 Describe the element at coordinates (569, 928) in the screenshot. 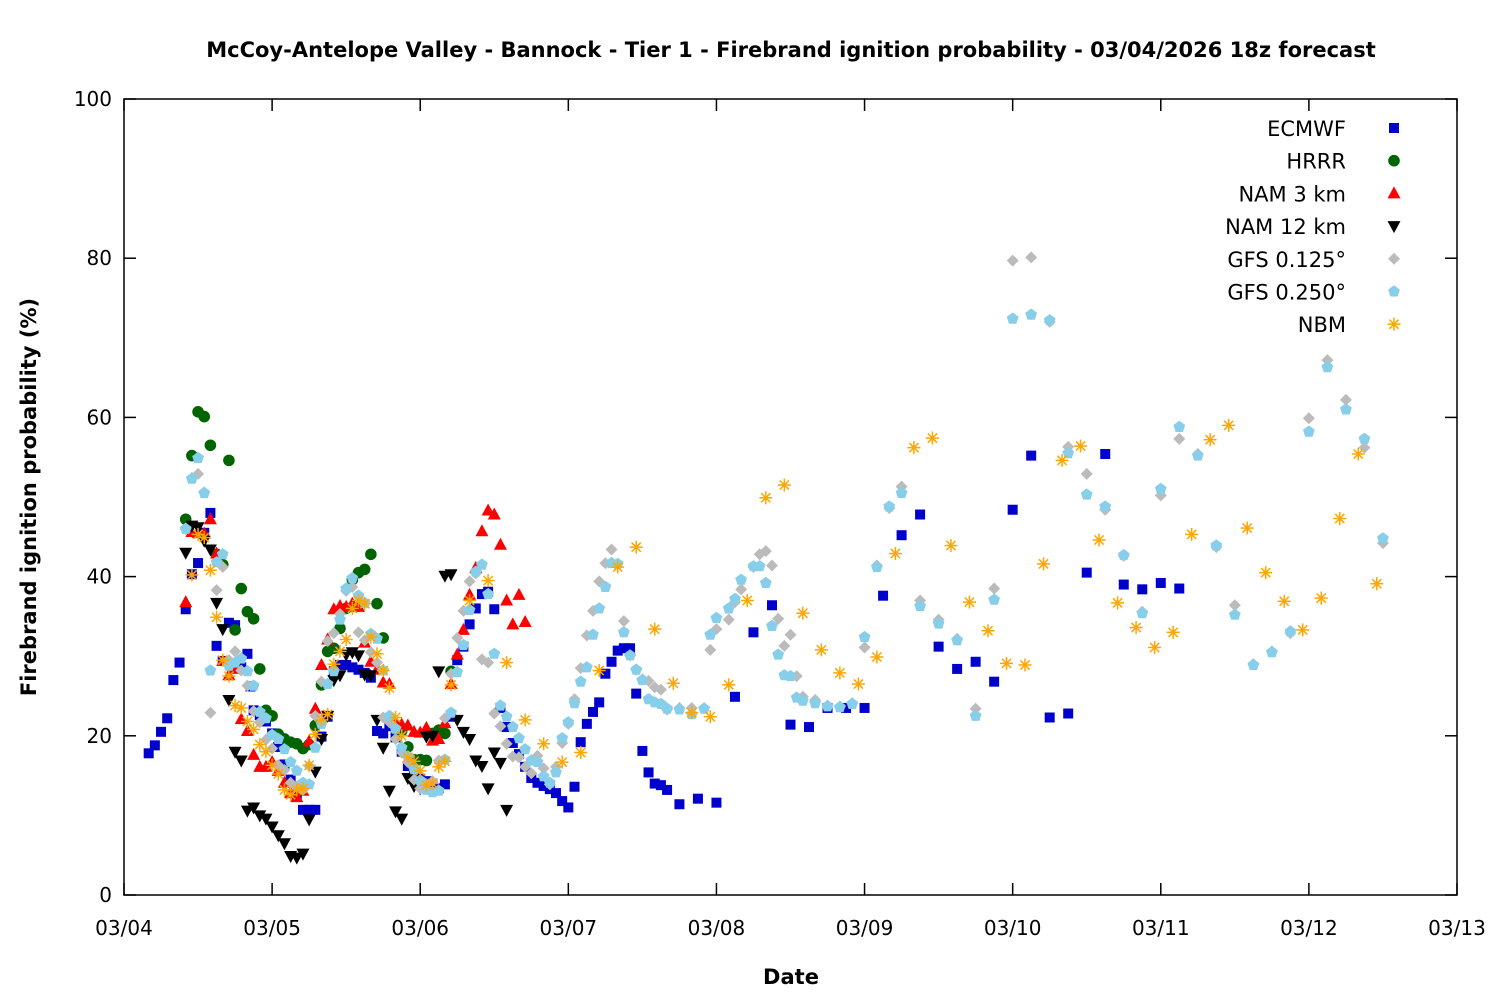

I see `x-tick-label: 03/07` at that location.